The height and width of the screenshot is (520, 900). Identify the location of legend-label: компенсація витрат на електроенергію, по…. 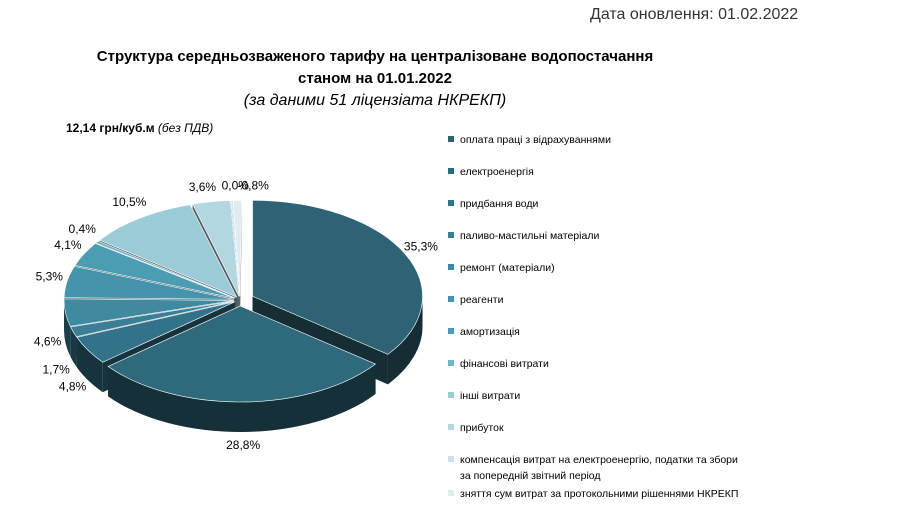
(599, 468).